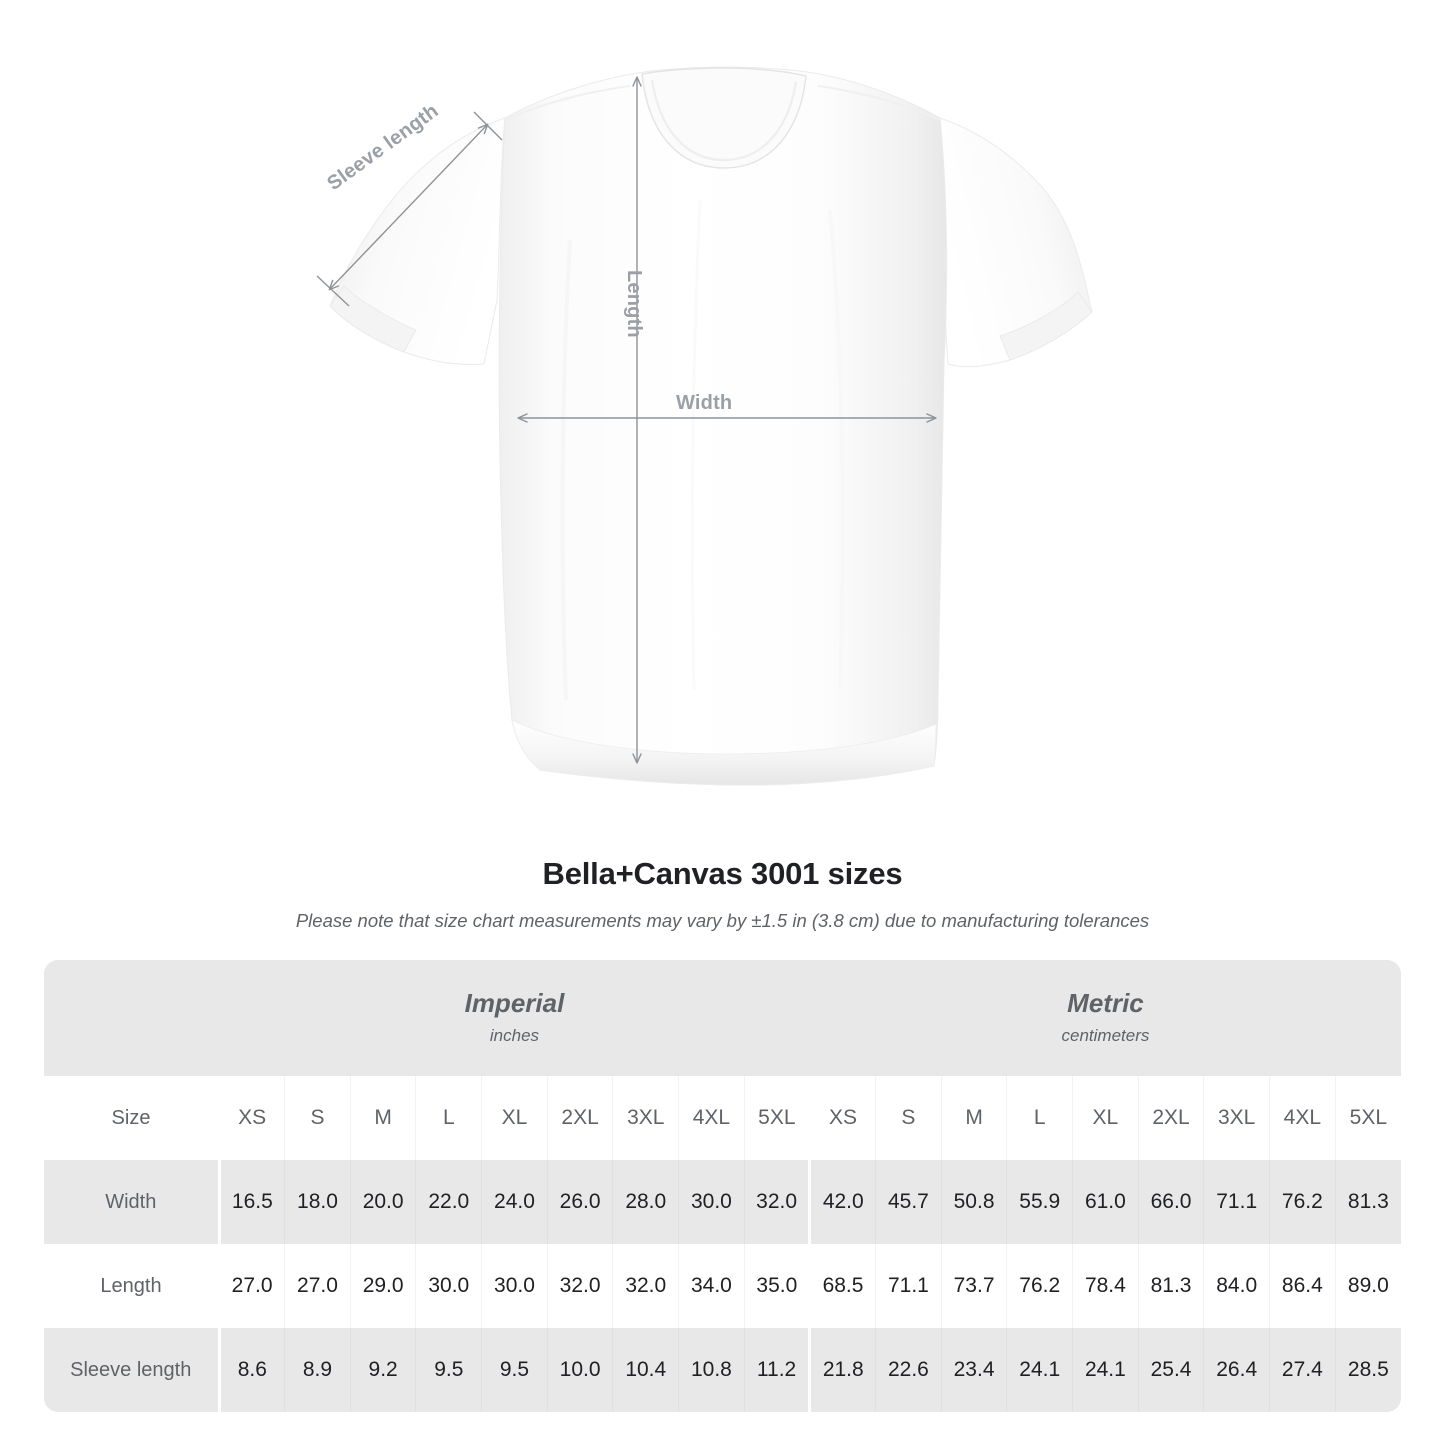  I want to click on cell-sleeve-metric-xs: 21.8, so click(842, 1370).